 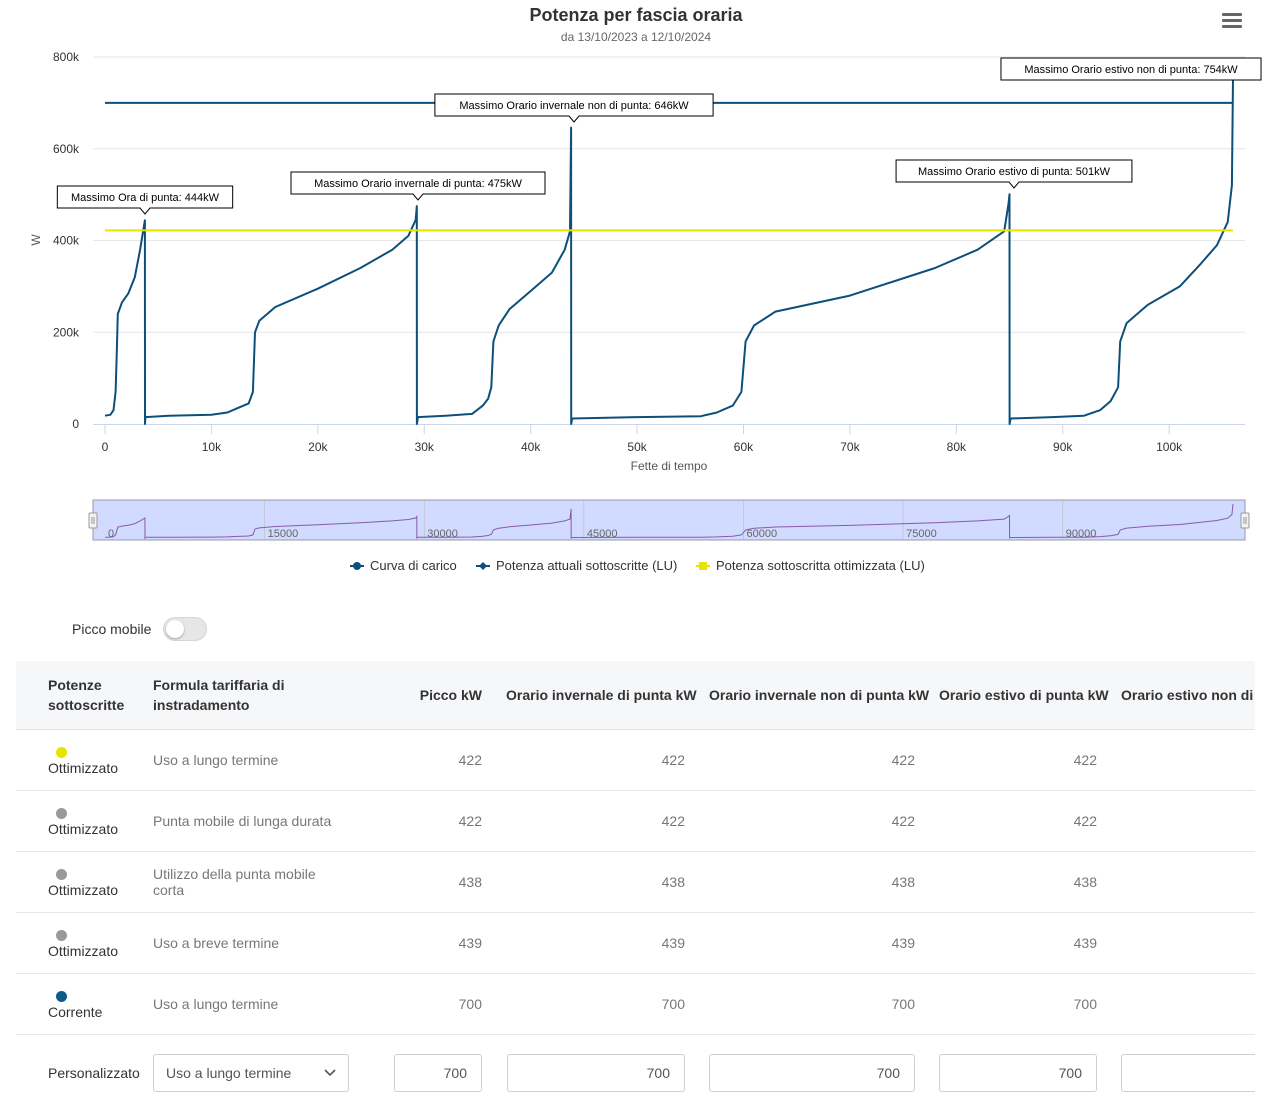 What do you see at coordinates (251, 943) in the screenshot?
I see `row-formula: Uso a breve termine` at bounding box center [251, 943].